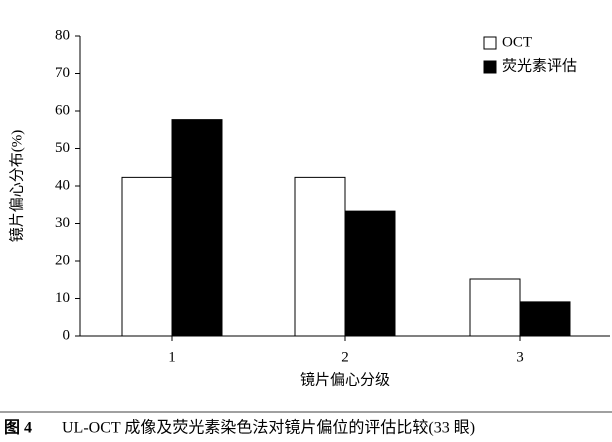  What do you see at coordinates (62, 73) in the screenshot?
I see `y-tick-label: 70` at bounding box center [62, 73].